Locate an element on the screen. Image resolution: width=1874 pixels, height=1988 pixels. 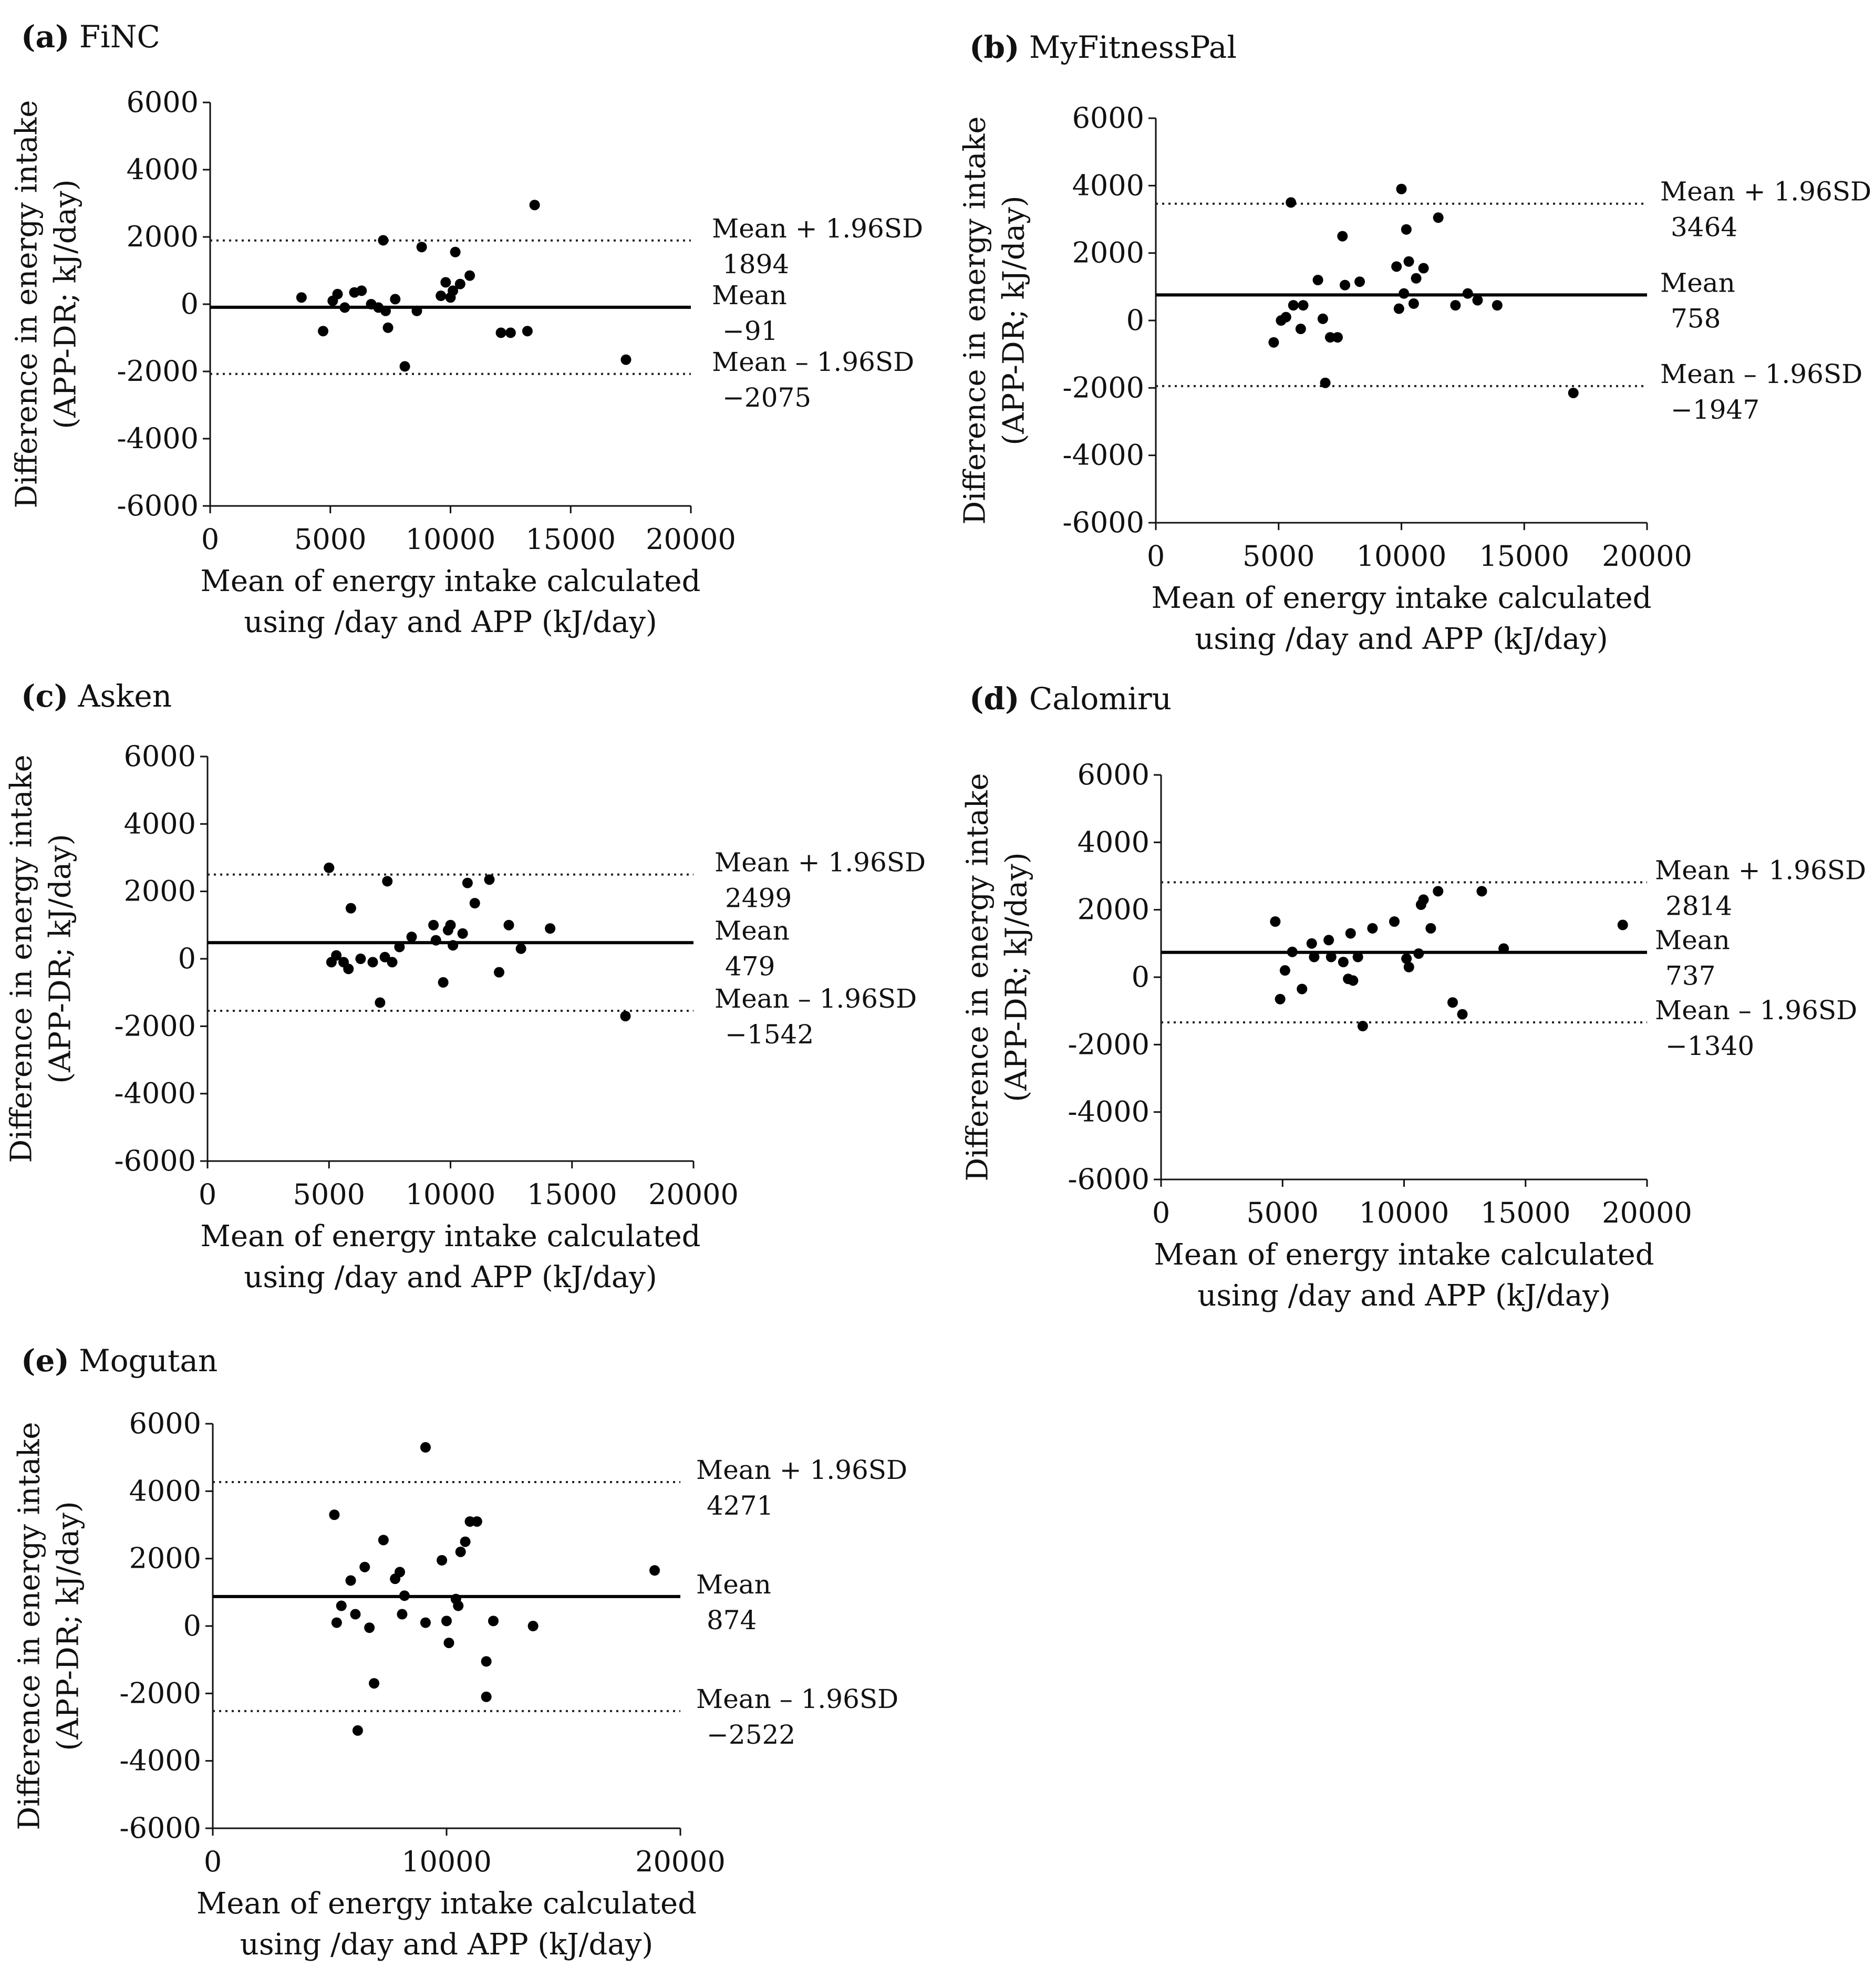
panel-letter: (c) is located at coordinates (44, 696).